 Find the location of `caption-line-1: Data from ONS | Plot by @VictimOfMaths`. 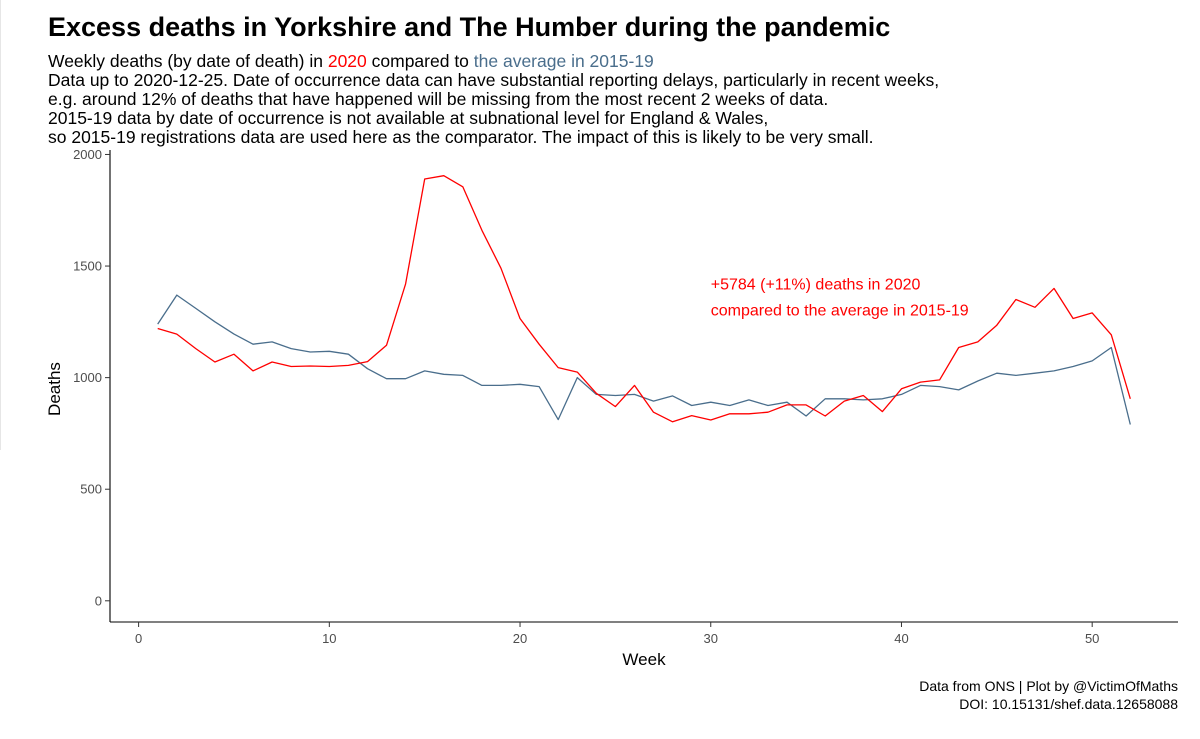

caption-line-1: Data from ONS | Plot by @VictimOfMaths is located at coordinates (1048, 686).